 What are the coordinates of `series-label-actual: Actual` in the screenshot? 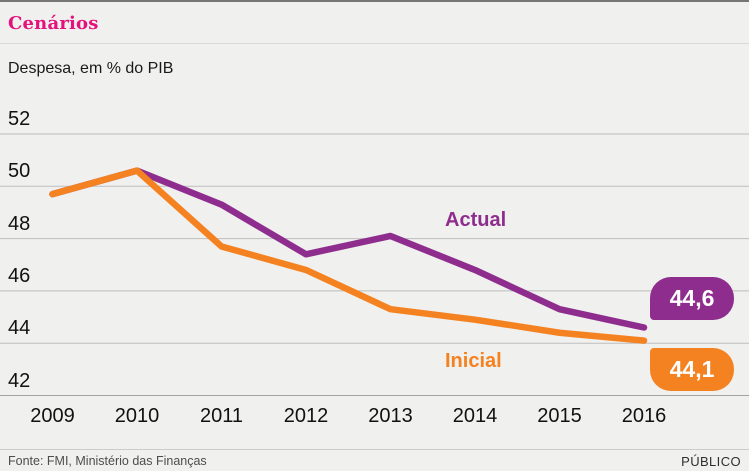 It's located at (476, 220).